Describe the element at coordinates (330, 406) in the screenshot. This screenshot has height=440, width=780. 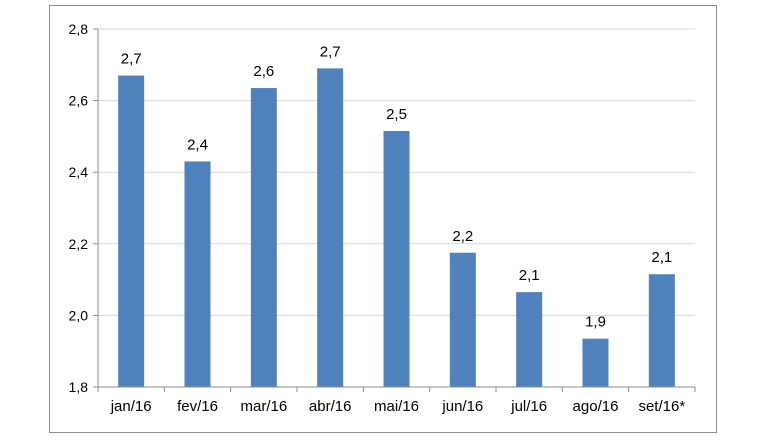
I see `x-tick-label: abr/16` at that location.